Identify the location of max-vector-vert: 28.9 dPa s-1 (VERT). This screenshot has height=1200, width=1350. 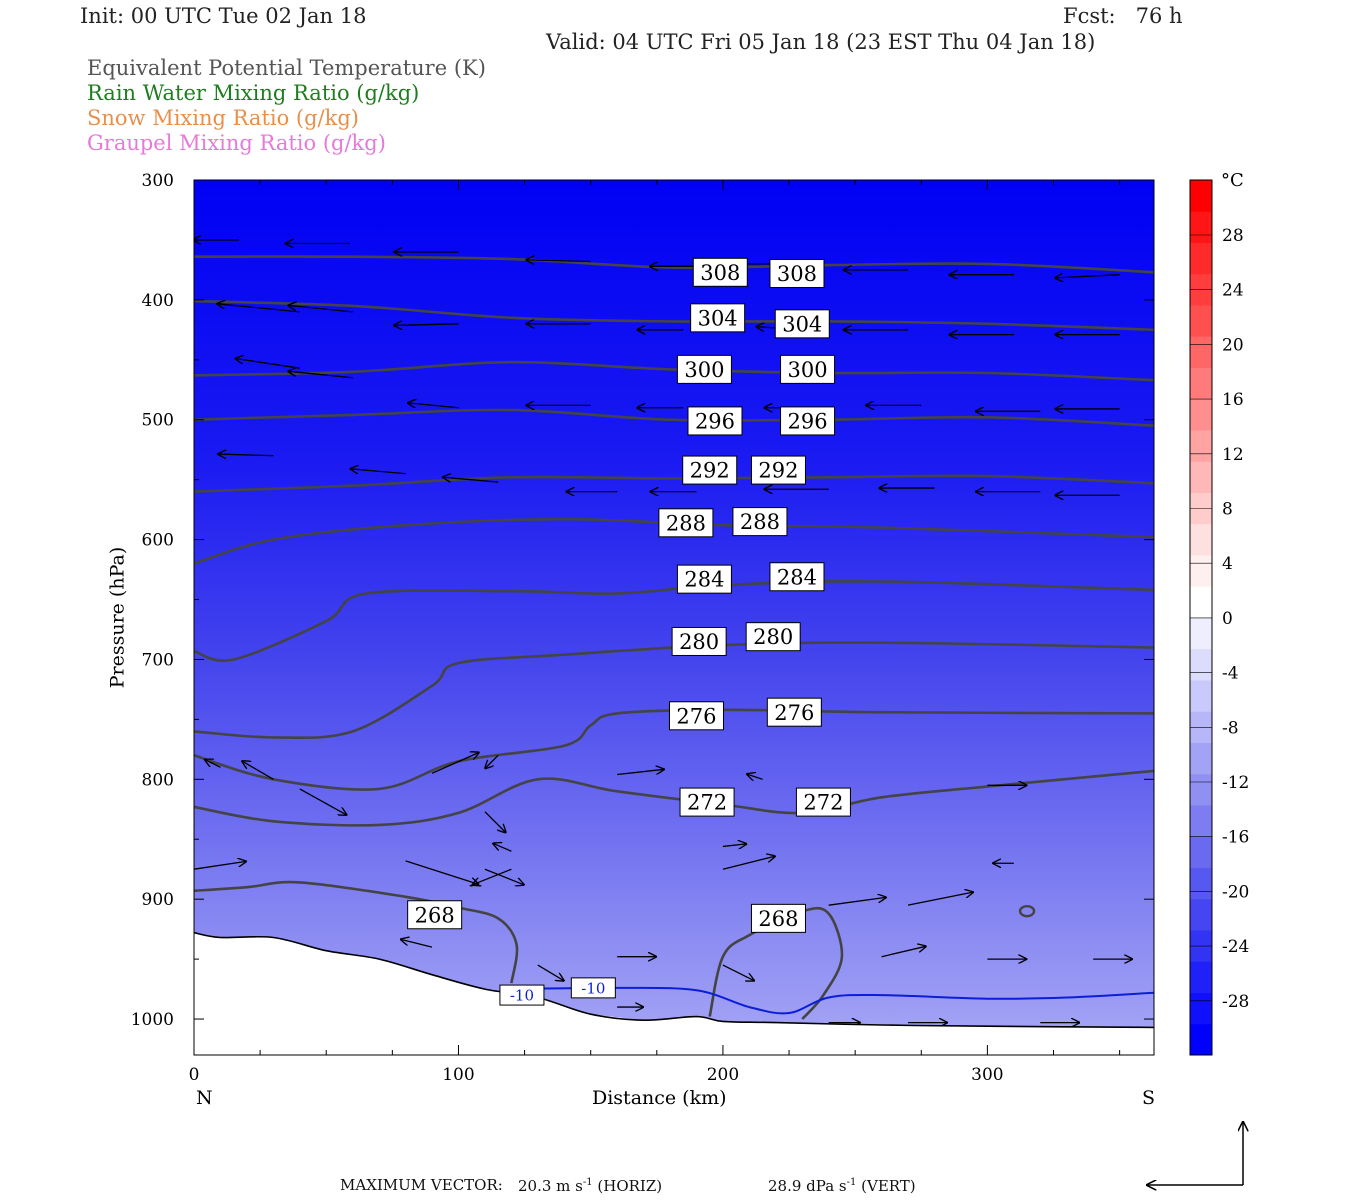
(842, 1186).